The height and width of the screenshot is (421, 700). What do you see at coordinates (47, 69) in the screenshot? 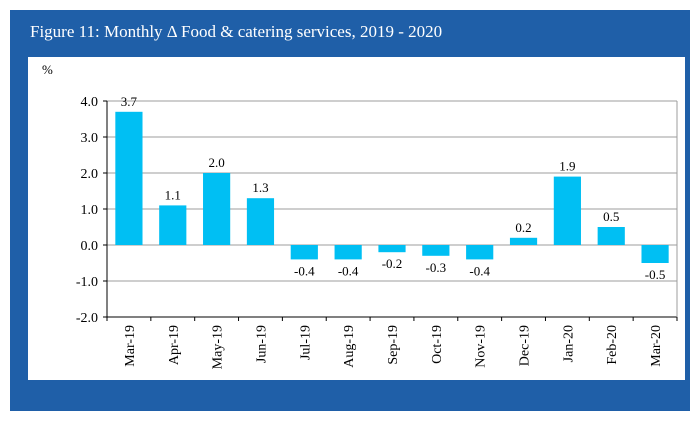
I see `y-axis-label: %` at bounding box center [47, 69].